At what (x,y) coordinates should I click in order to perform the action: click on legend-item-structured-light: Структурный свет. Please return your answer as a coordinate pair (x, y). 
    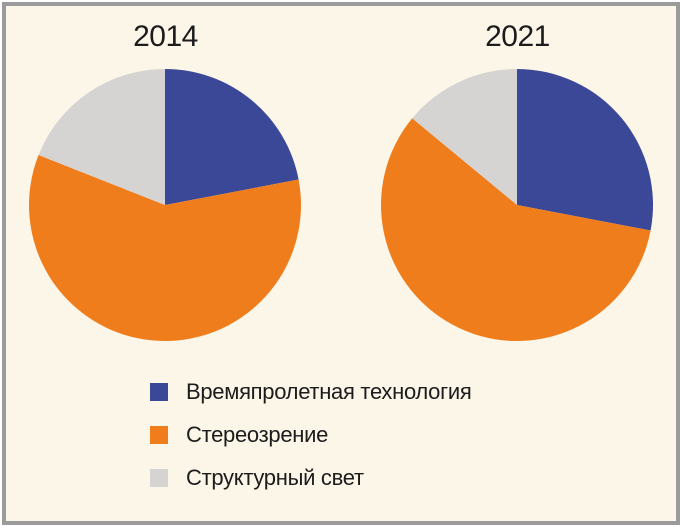
    Looking at the image, I should click on (310, 477).